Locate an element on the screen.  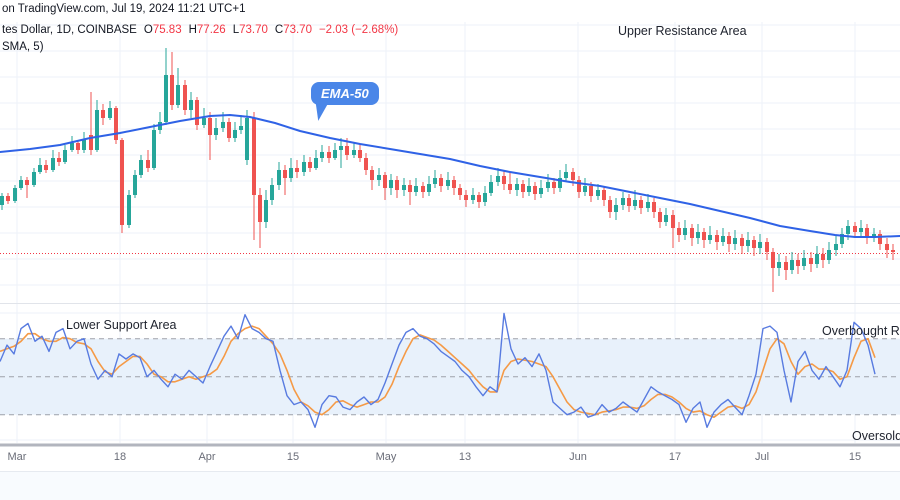
ema-label: EMA-50 is located at coordinates (345, 101).